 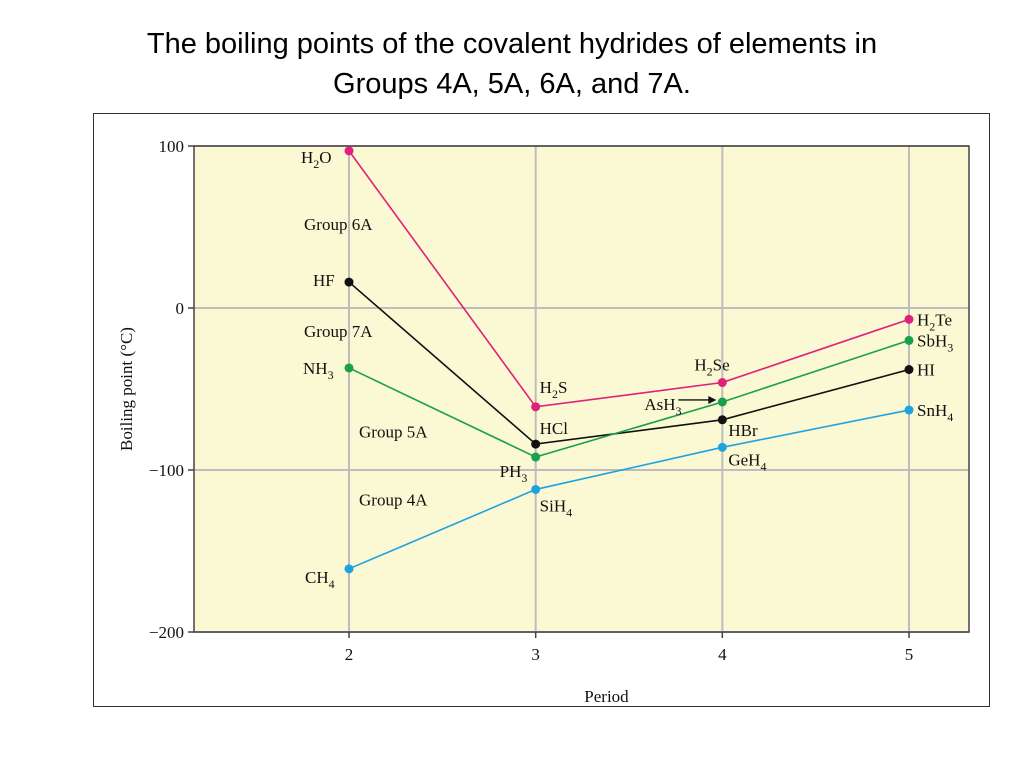 What do you see at coordinates (349, 654) in the screenshot?
I see `x-tick-label: 2` at bounding box center [349, 654].